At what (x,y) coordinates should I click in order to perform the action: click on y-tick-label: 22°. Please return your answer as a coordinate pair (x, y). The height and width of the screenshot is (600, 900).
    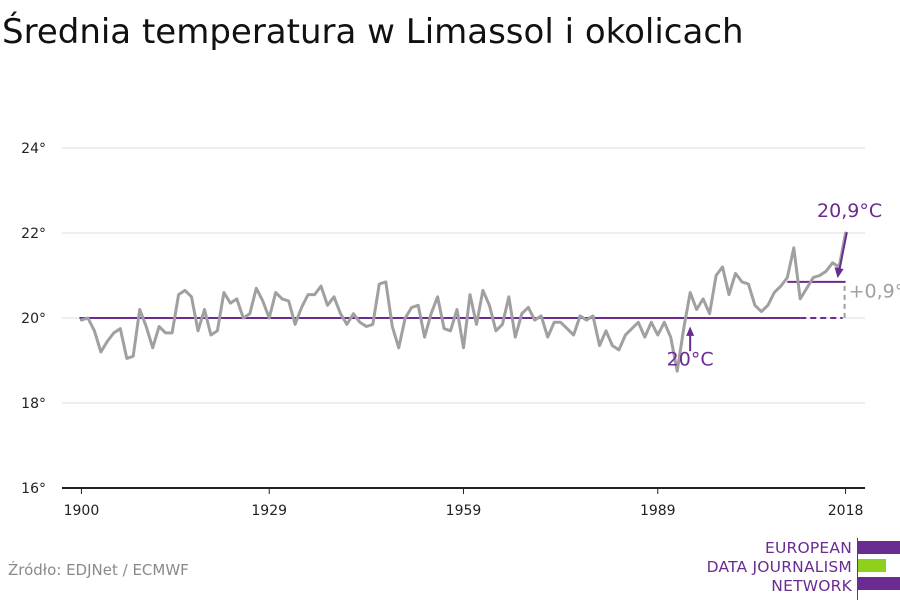
    Looking at the image, I should click on (33, 234).